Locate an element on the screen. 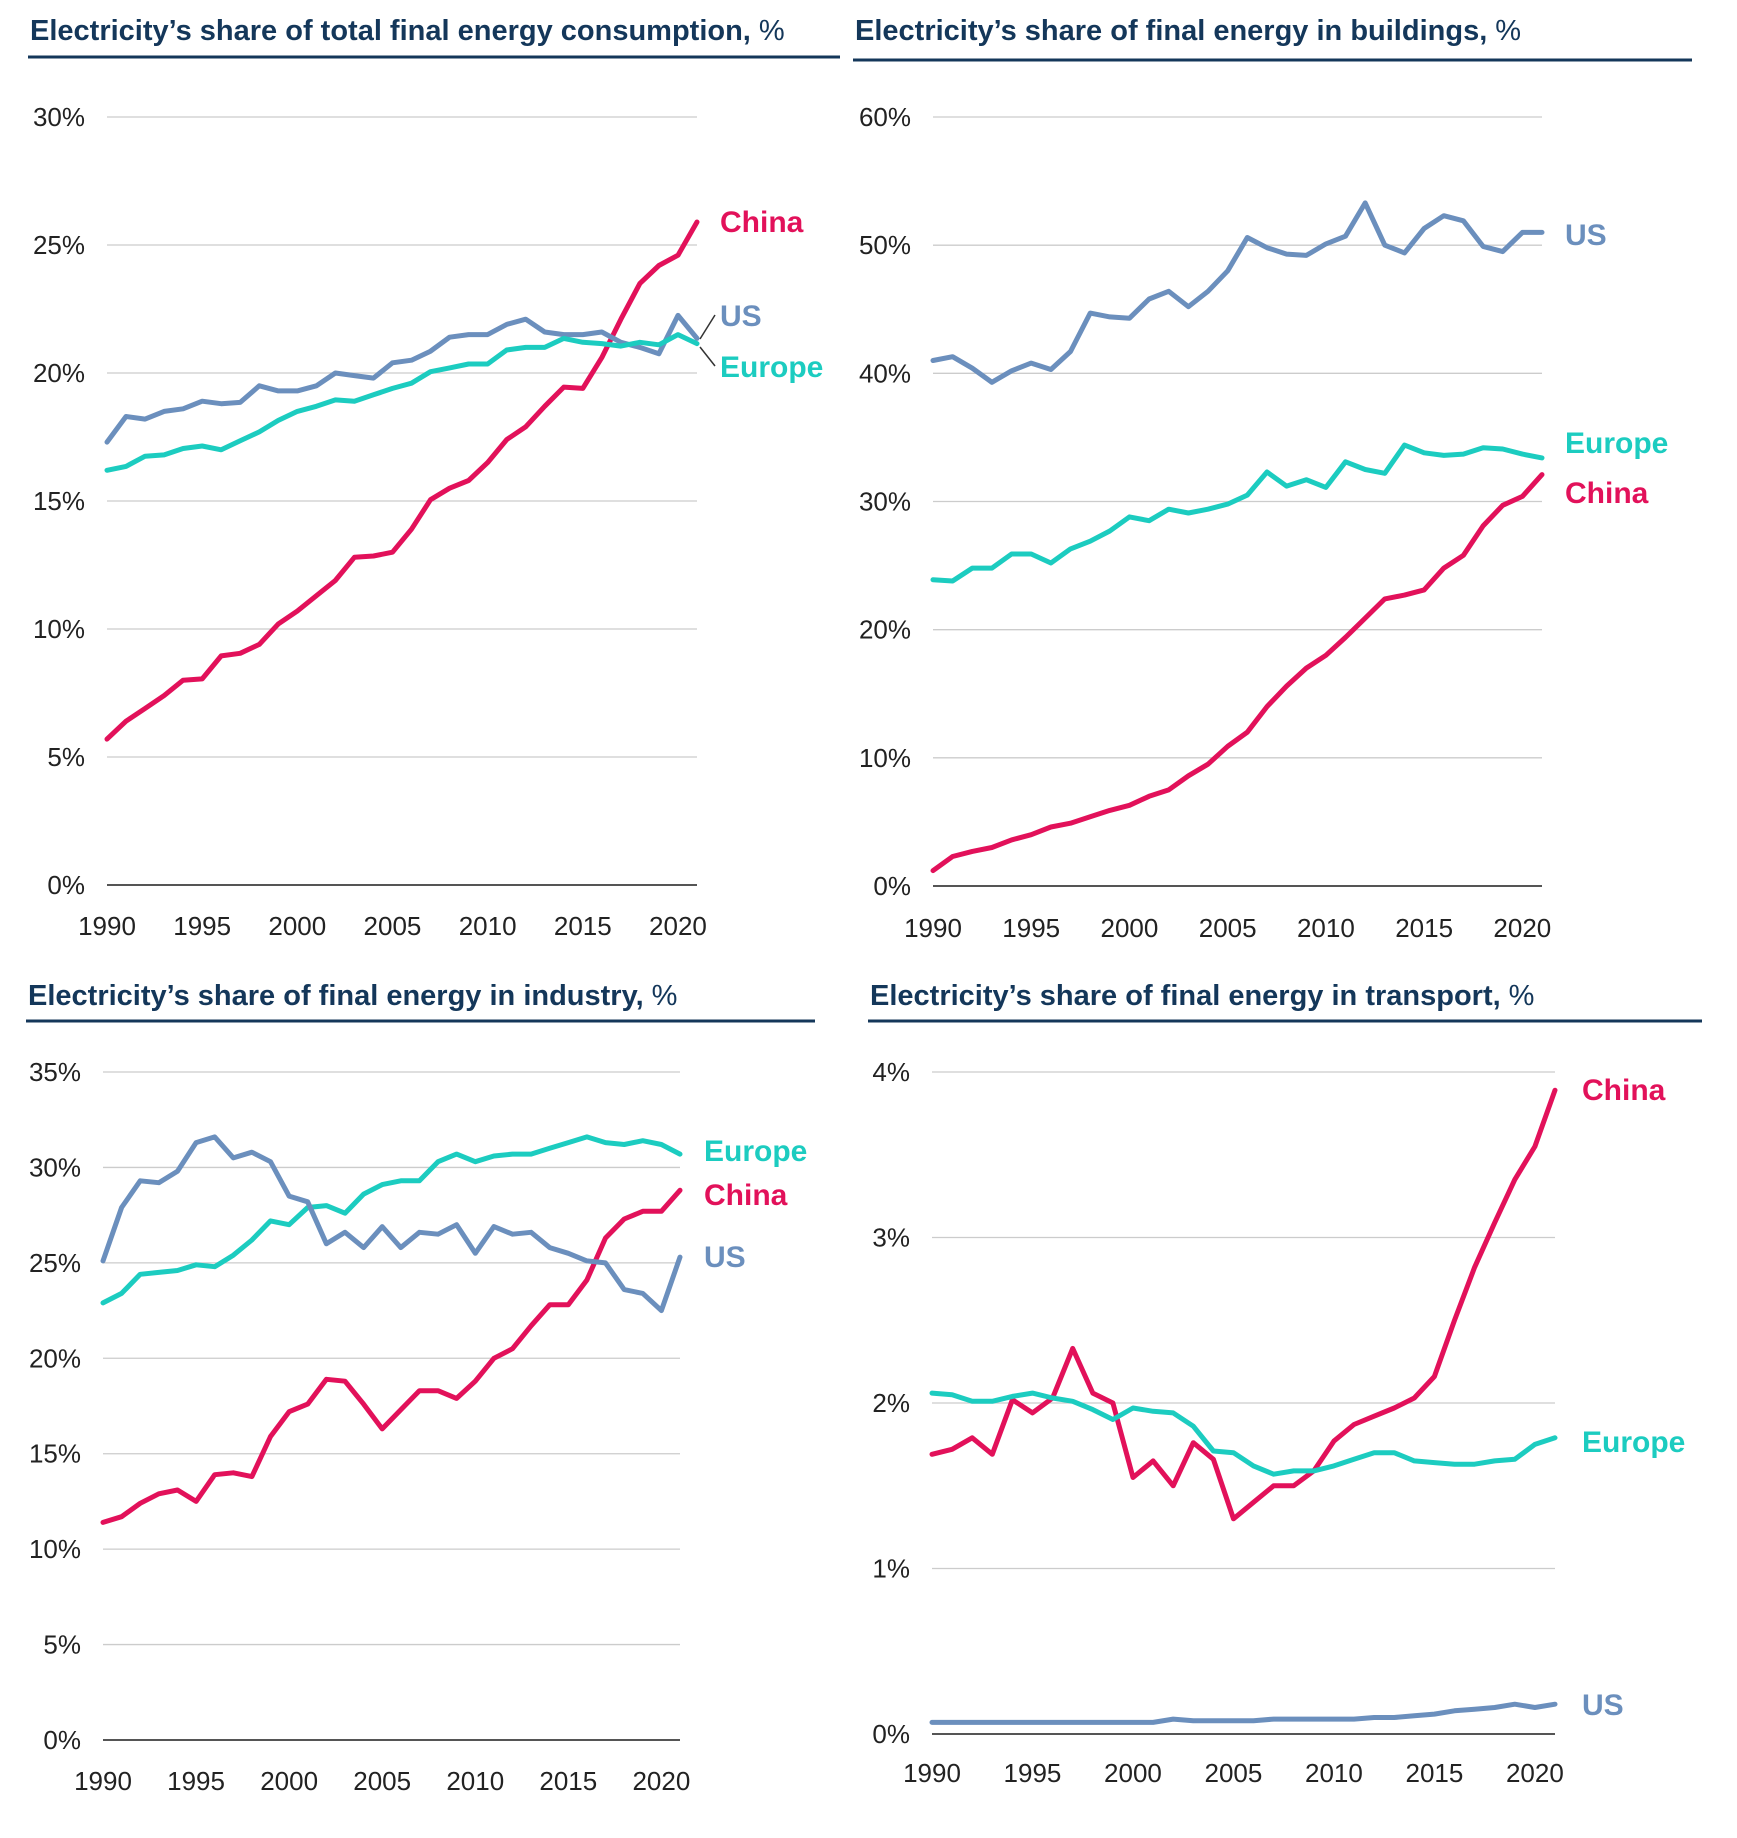 Image resolution: width=1737 pixels, height=1838 pixels. label-leader-us is located at coordinates (707, 327).